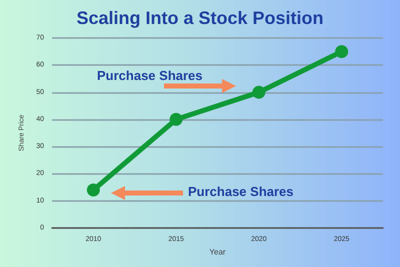  I want to click on x-axis-title: Year, so click(217, 252).